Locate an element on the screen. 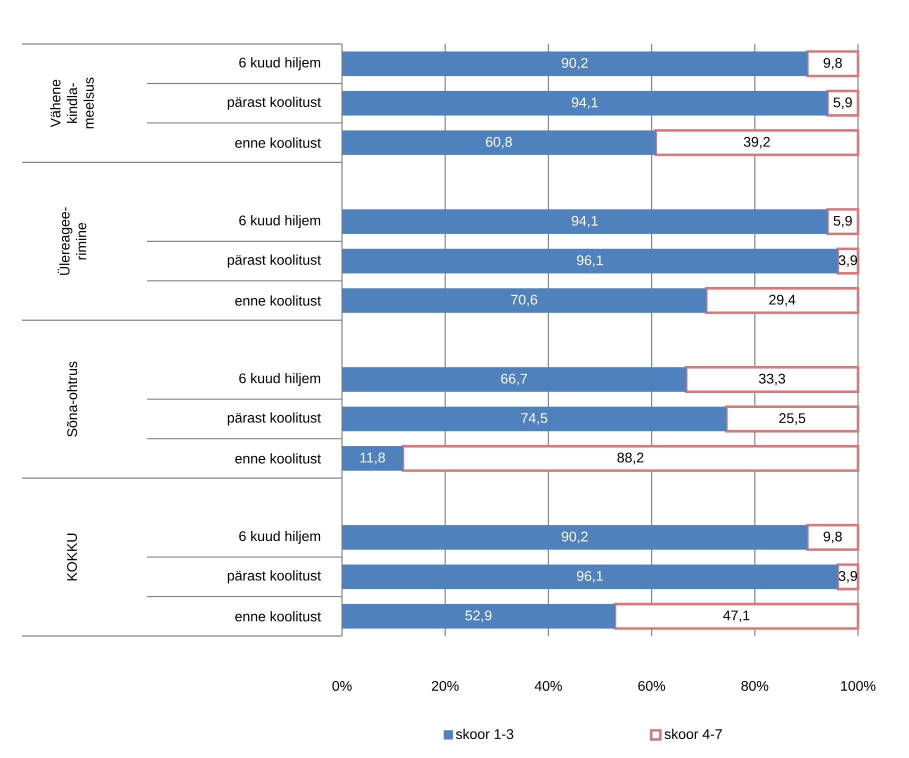 The height and width of the screenshot is (758, 909). x-tick-label: 60% is located at coordinates (652, 685).